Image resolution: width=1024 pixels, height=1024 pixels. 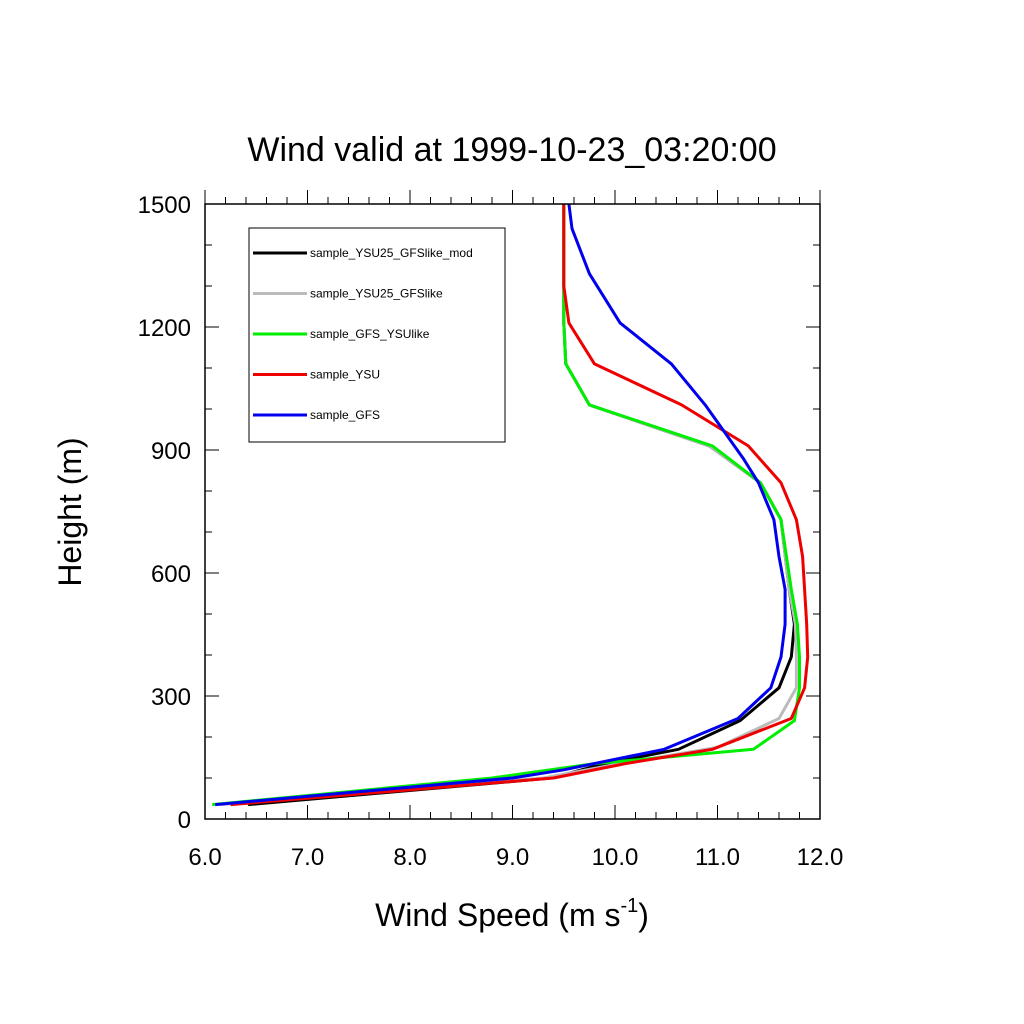 I want to click on x-tick-label: 10.0, so click(x=615, y=857).